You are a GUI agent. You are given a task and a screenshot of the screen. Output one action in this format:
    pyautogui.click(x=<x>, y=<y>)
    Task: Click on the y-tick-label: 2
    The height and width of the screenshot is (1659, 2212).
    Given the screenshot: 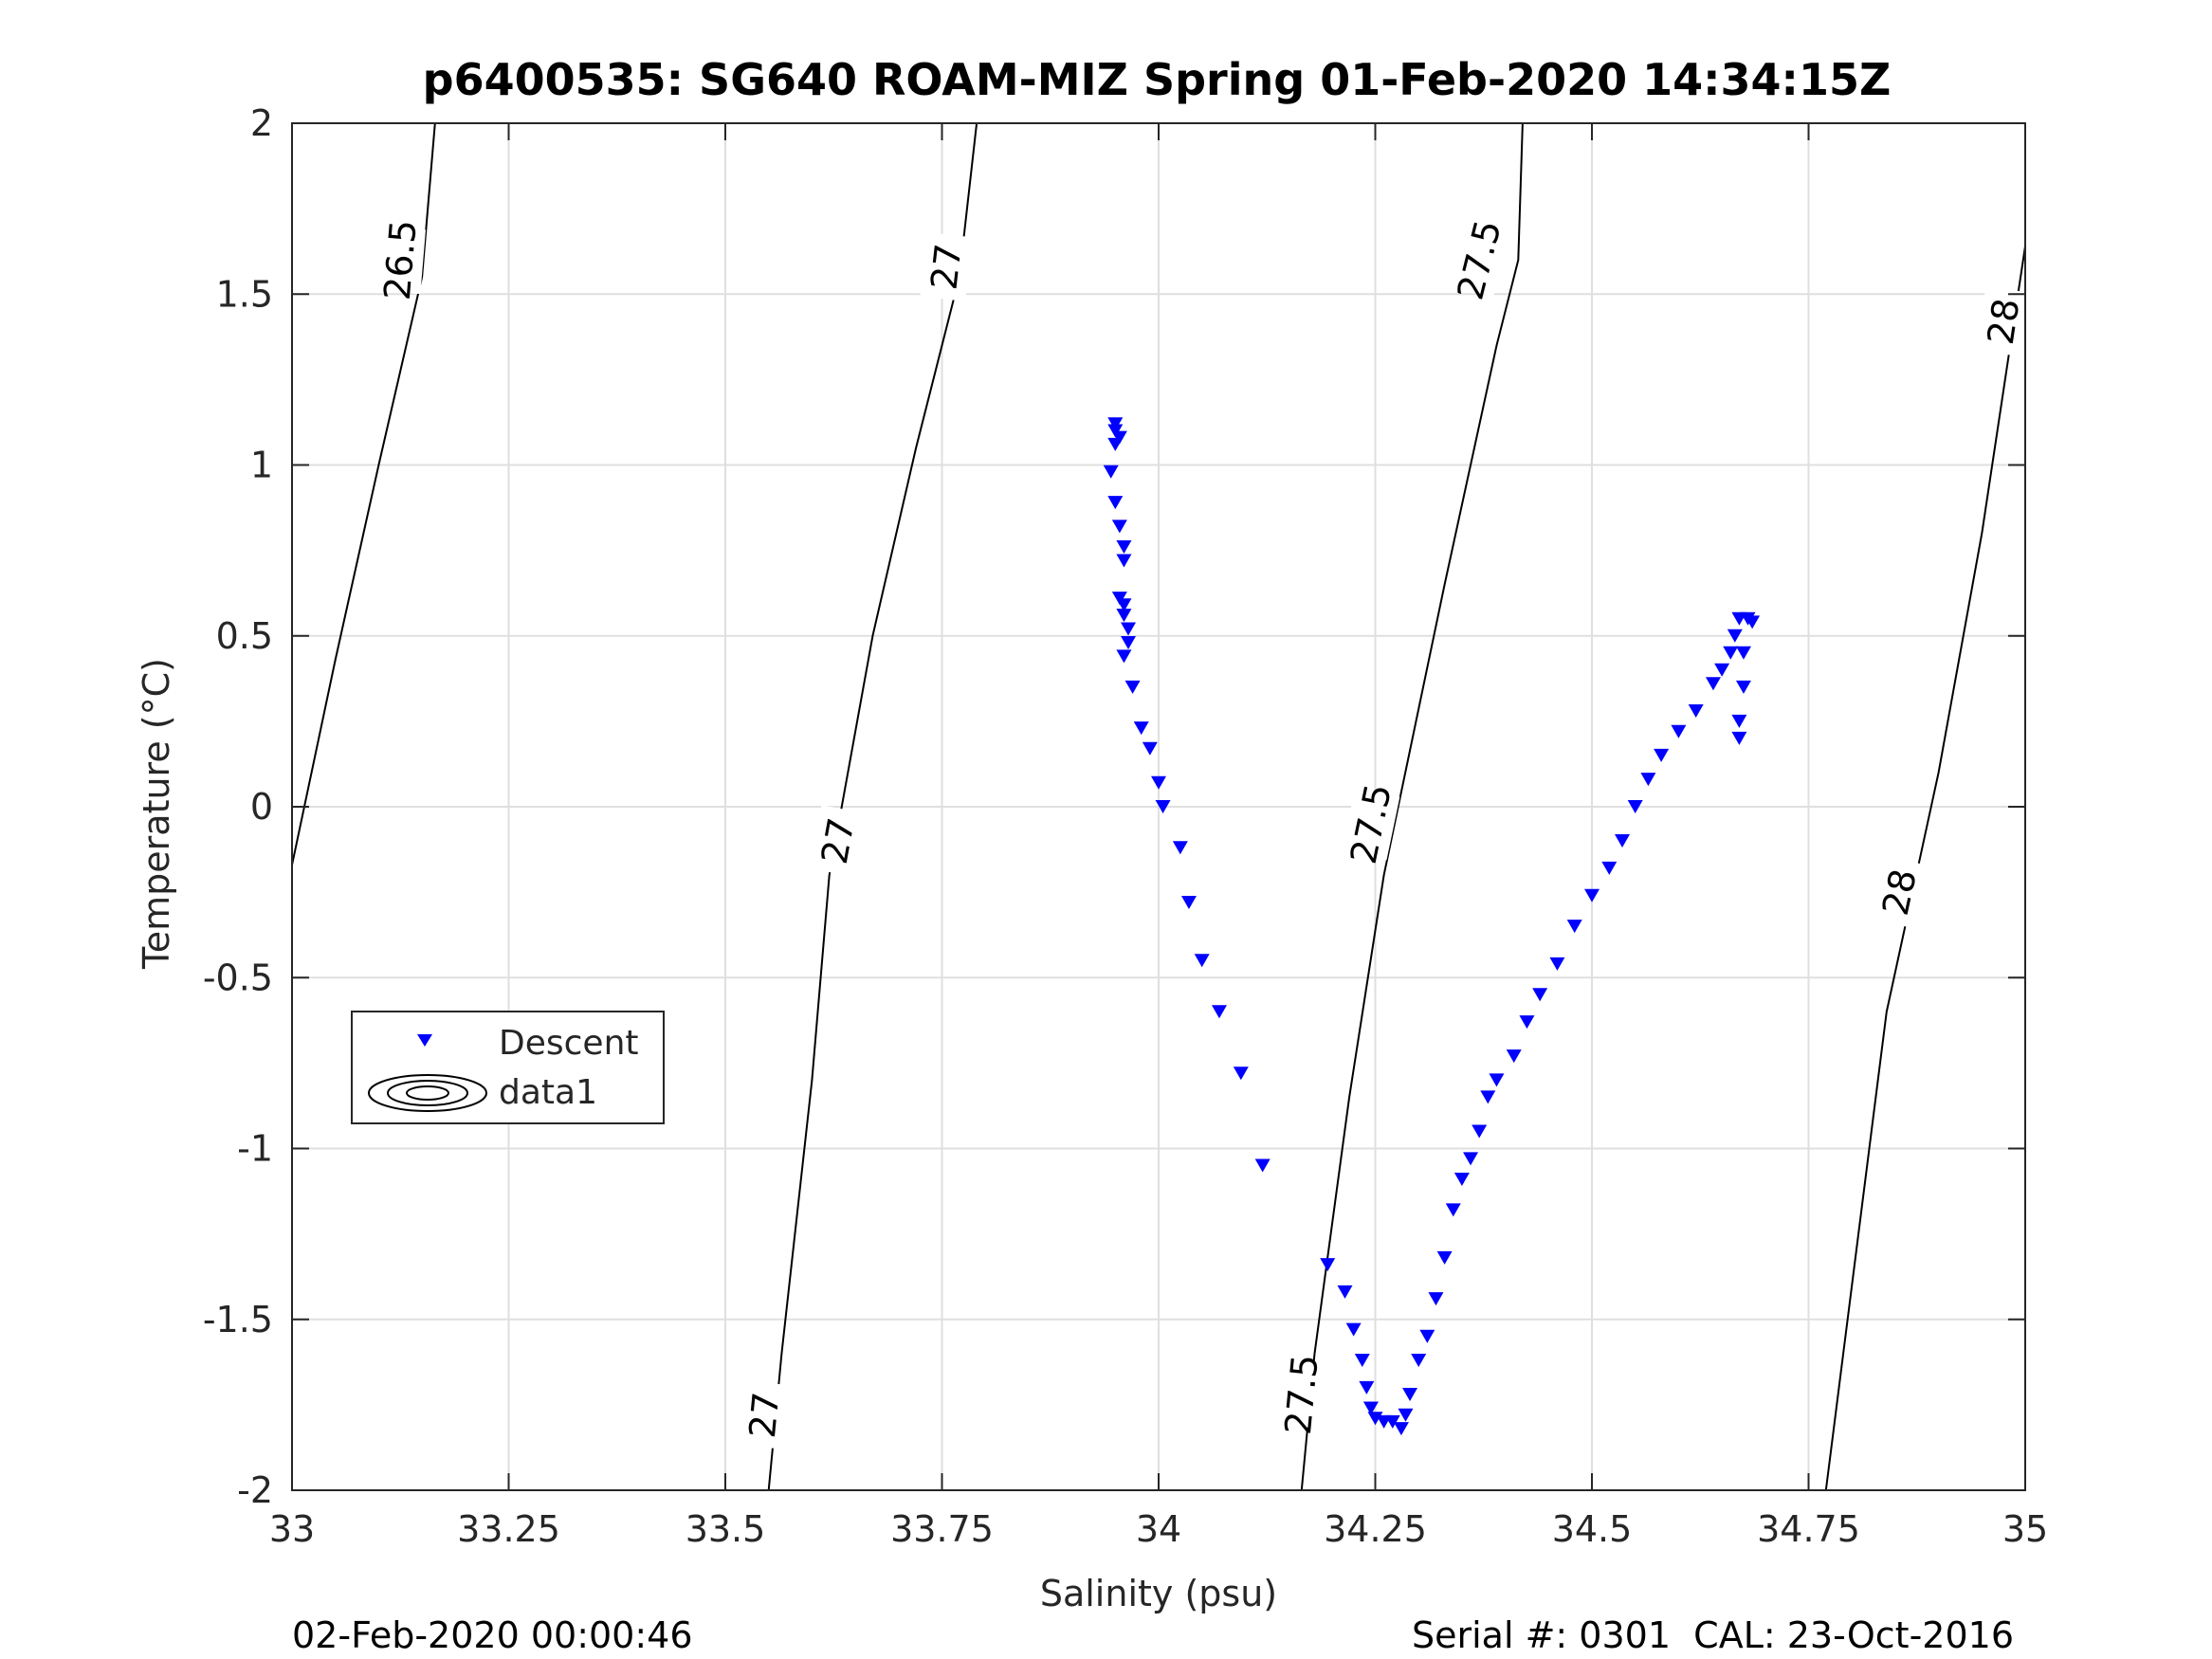 What is the action you would take?
    pyautogui.click(x=261, y=123)
    